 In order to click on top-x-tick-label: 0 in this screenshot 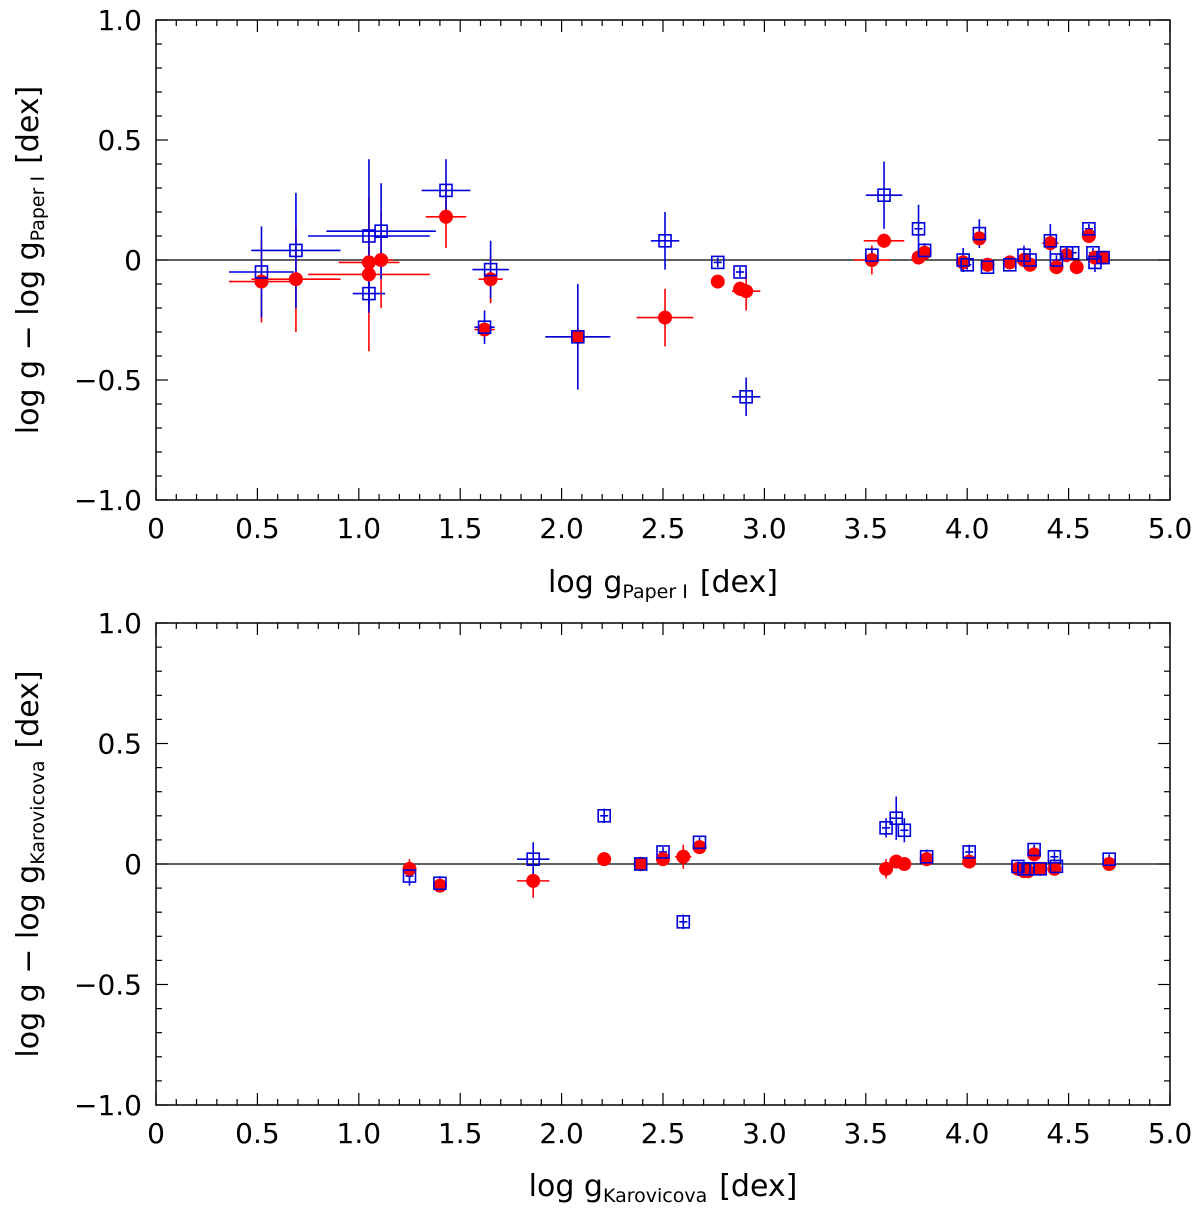, I will do `click(156, 528)`.